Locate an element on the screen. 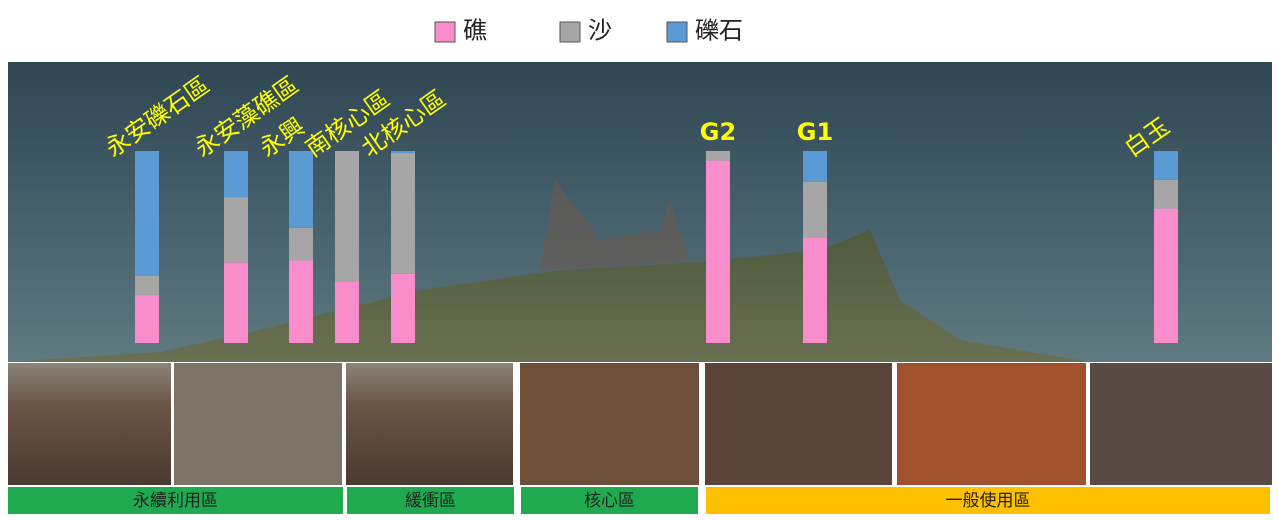 The image size is (1279, 520). zone-label: 一般使用區 is located at coordinates (988, 500).